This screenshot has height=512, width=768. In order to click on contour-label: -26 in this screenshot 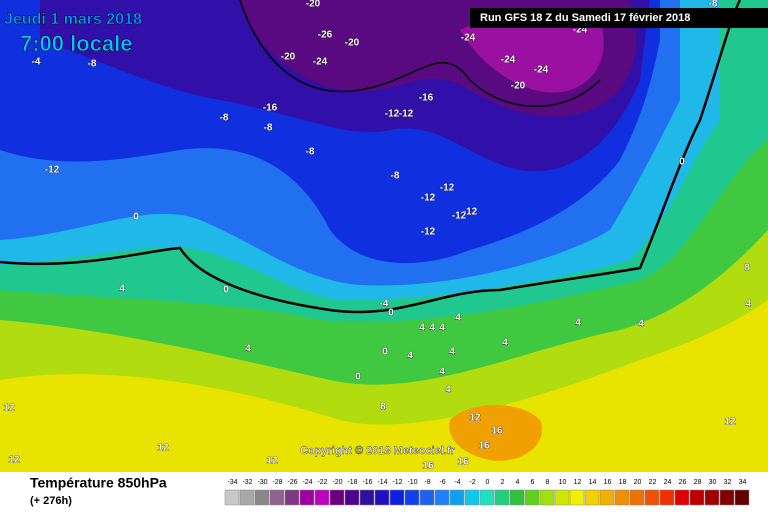, I will do `click(325, 35)`.